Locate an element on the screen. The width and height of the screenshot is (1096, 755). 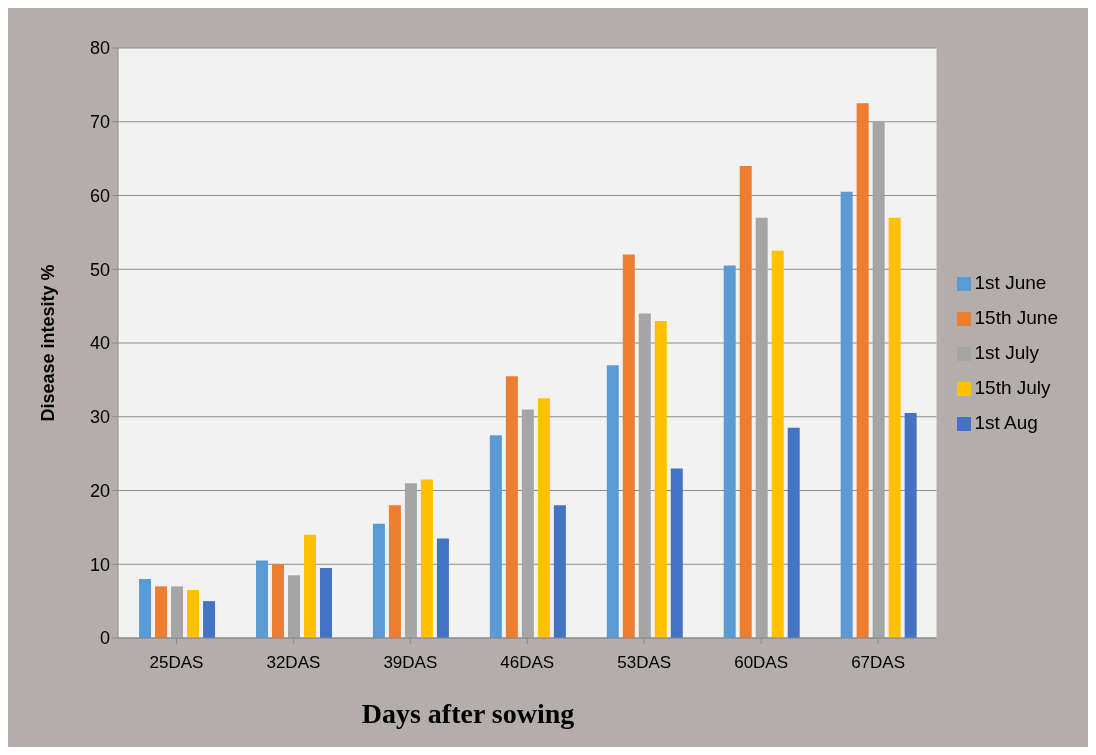
legend-label: 15th July is located at coordinates (1012, 387).